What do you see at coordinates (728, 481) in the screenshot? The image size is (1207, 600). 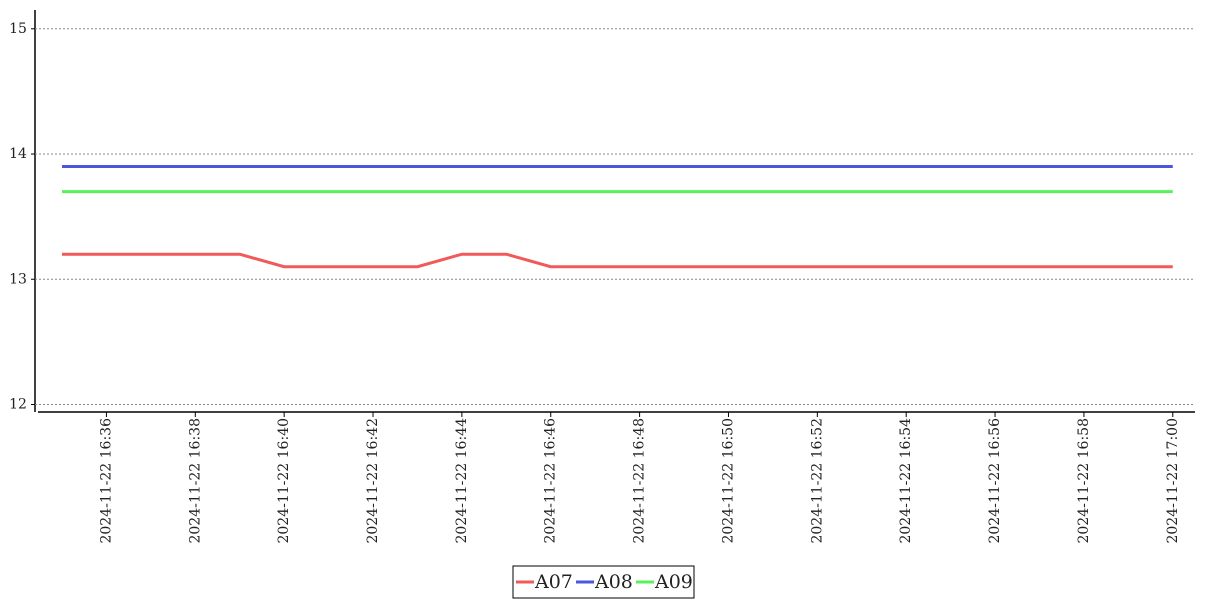 I see `x-tick-label: 2024-11-22 16:50` at bounding box center [728, 481].